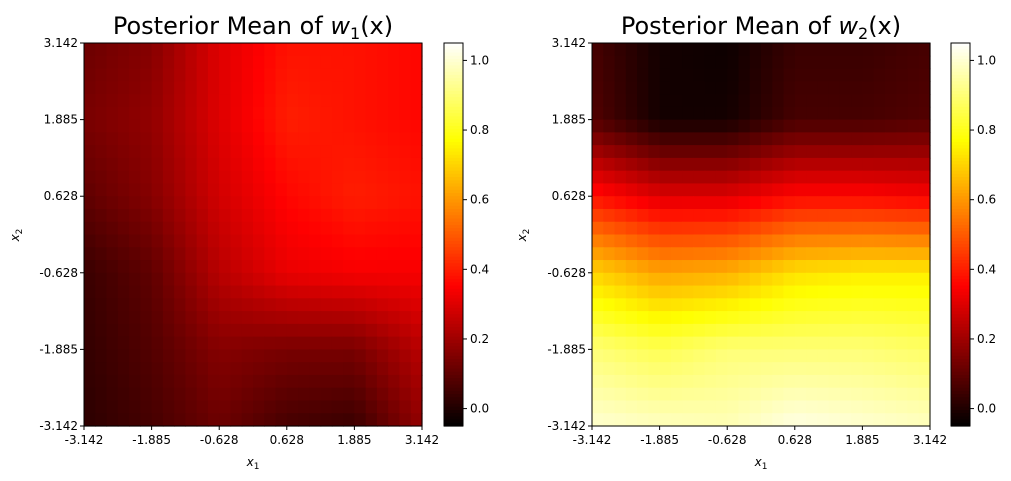  What do you see at coordinates (151, 440) in the screenshot?
I see `x-tick-label: -1.885` at bounding box center [151, 440].